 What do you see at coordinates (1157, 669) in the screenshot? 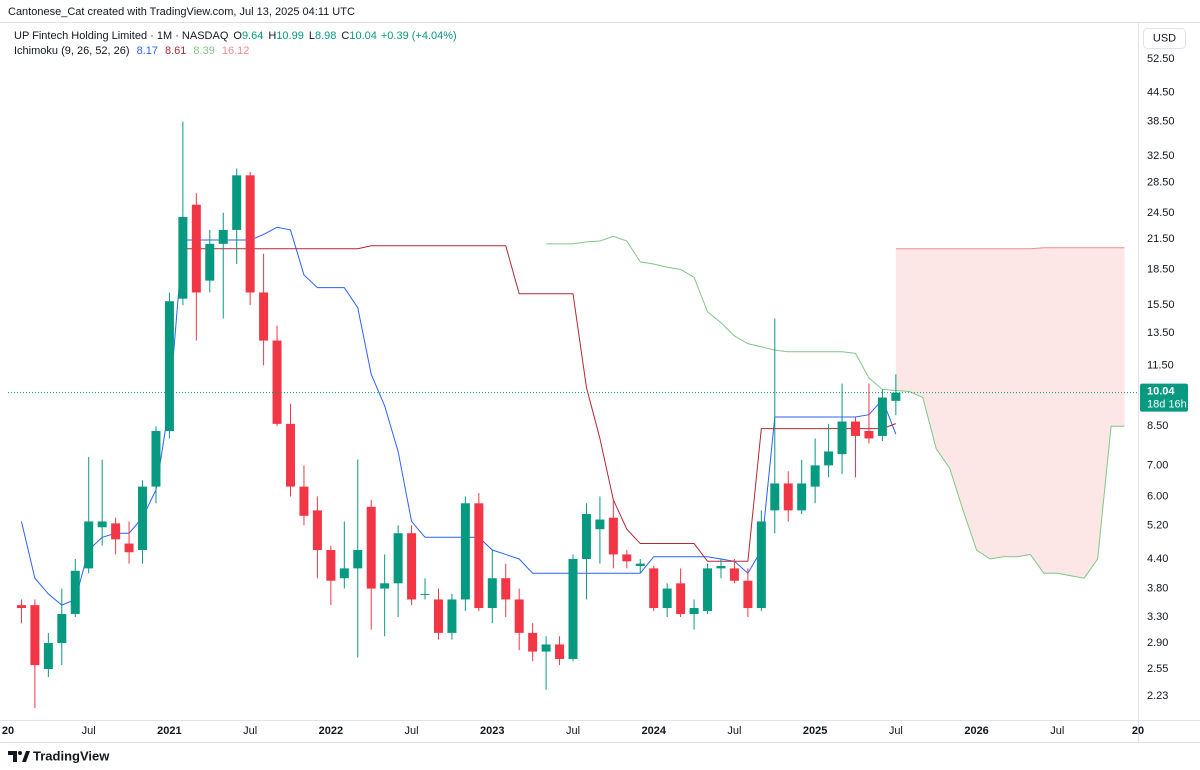
I see `y-tick-label: 2.55` at bounding box center [1157, 669].